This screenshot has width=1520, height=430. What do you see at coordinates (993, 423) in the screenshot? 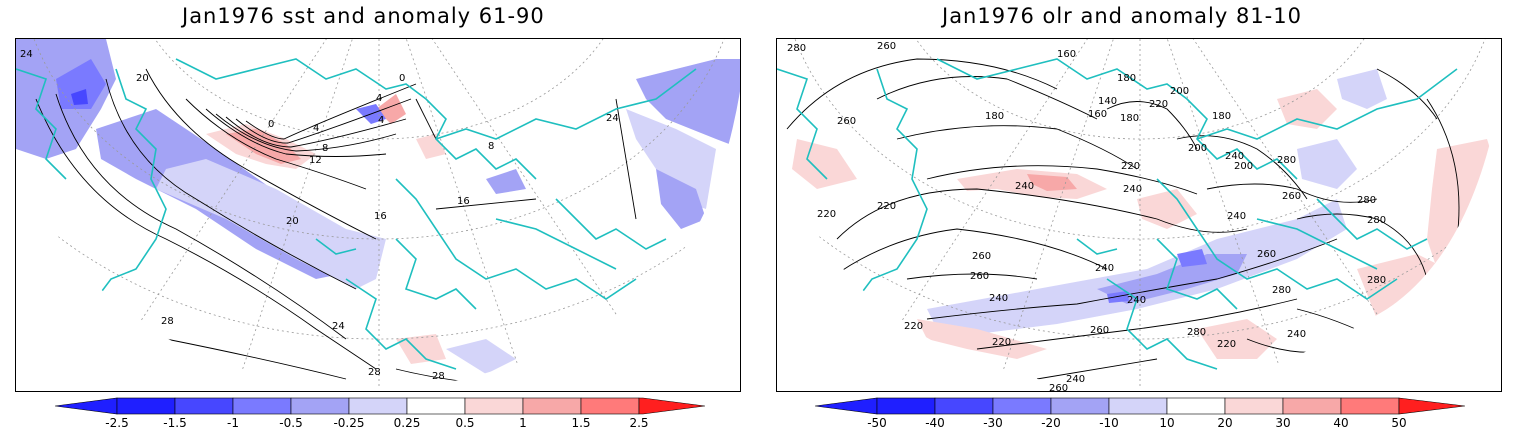
I see `colorbar-label: -30` at bounding box center [993, 423].